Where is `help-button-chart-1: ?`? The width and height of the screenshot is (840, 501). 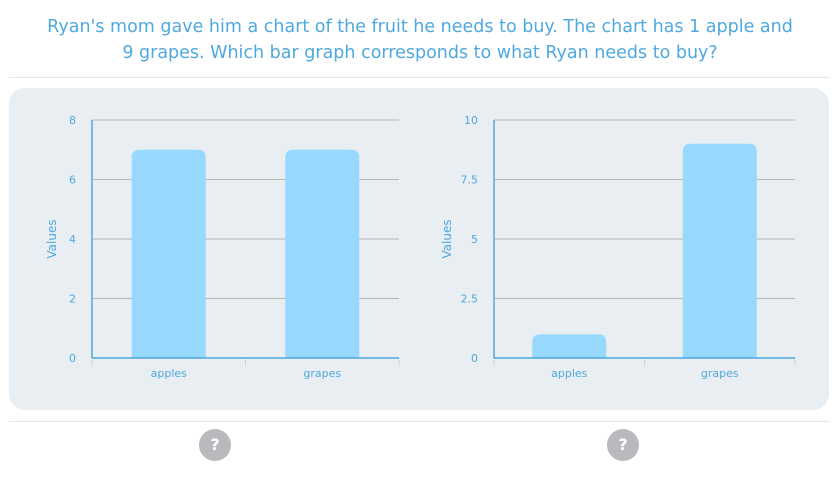 help-button-chart-1: ? is located at coordinates (215, 445).